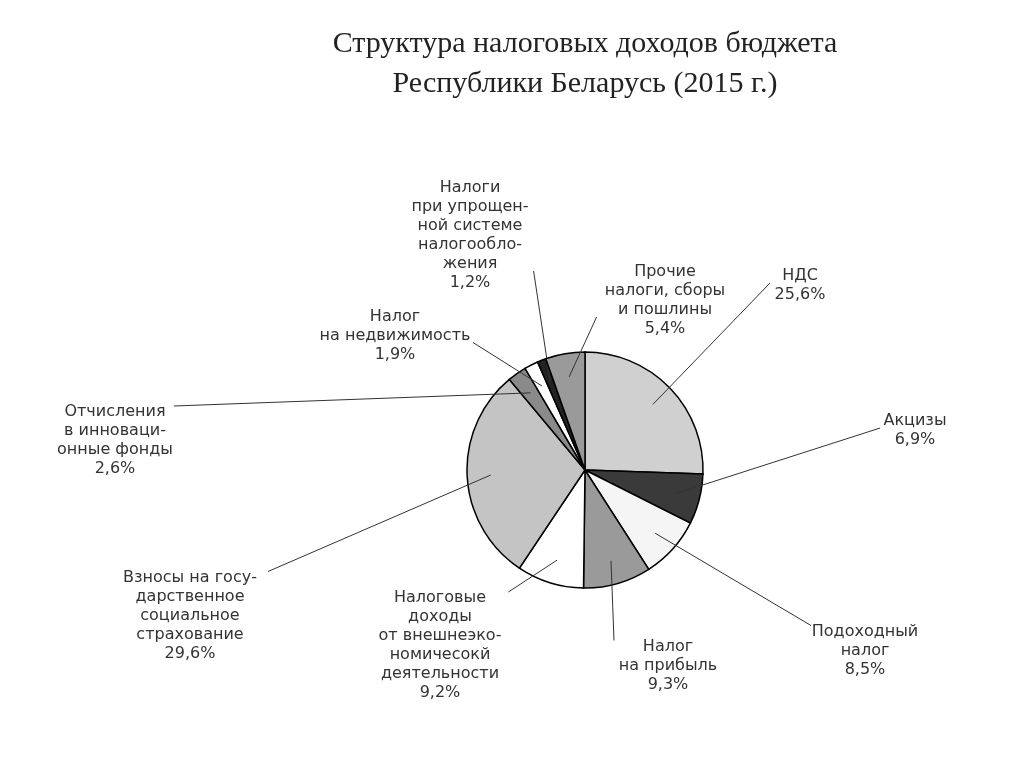 The width and height of the screenshot is (1024, 767). What do you see at coordinates (865, 639) in the screenshot?
I see `slice-label: Подоходный налог` at bounding box center [865, 639].